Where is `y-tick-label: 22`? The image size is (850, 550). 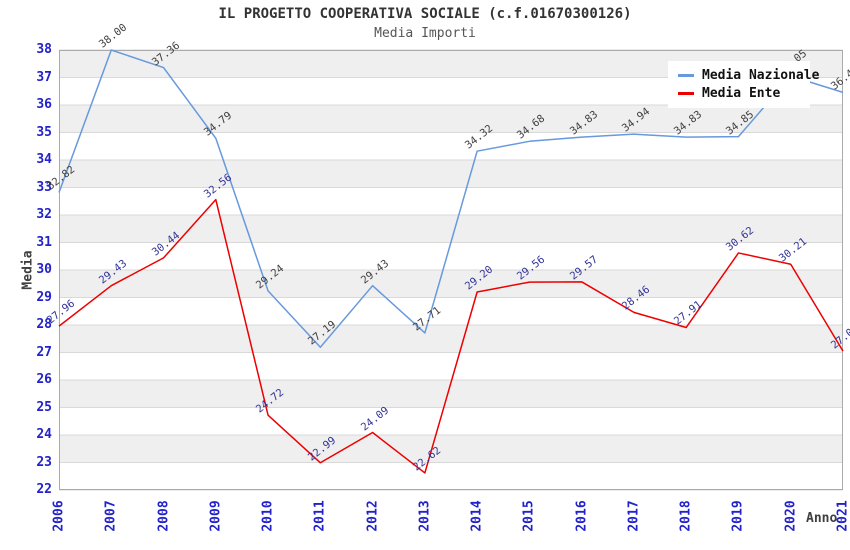 y-tick-label: 22 is located at coordinates (44, 489).